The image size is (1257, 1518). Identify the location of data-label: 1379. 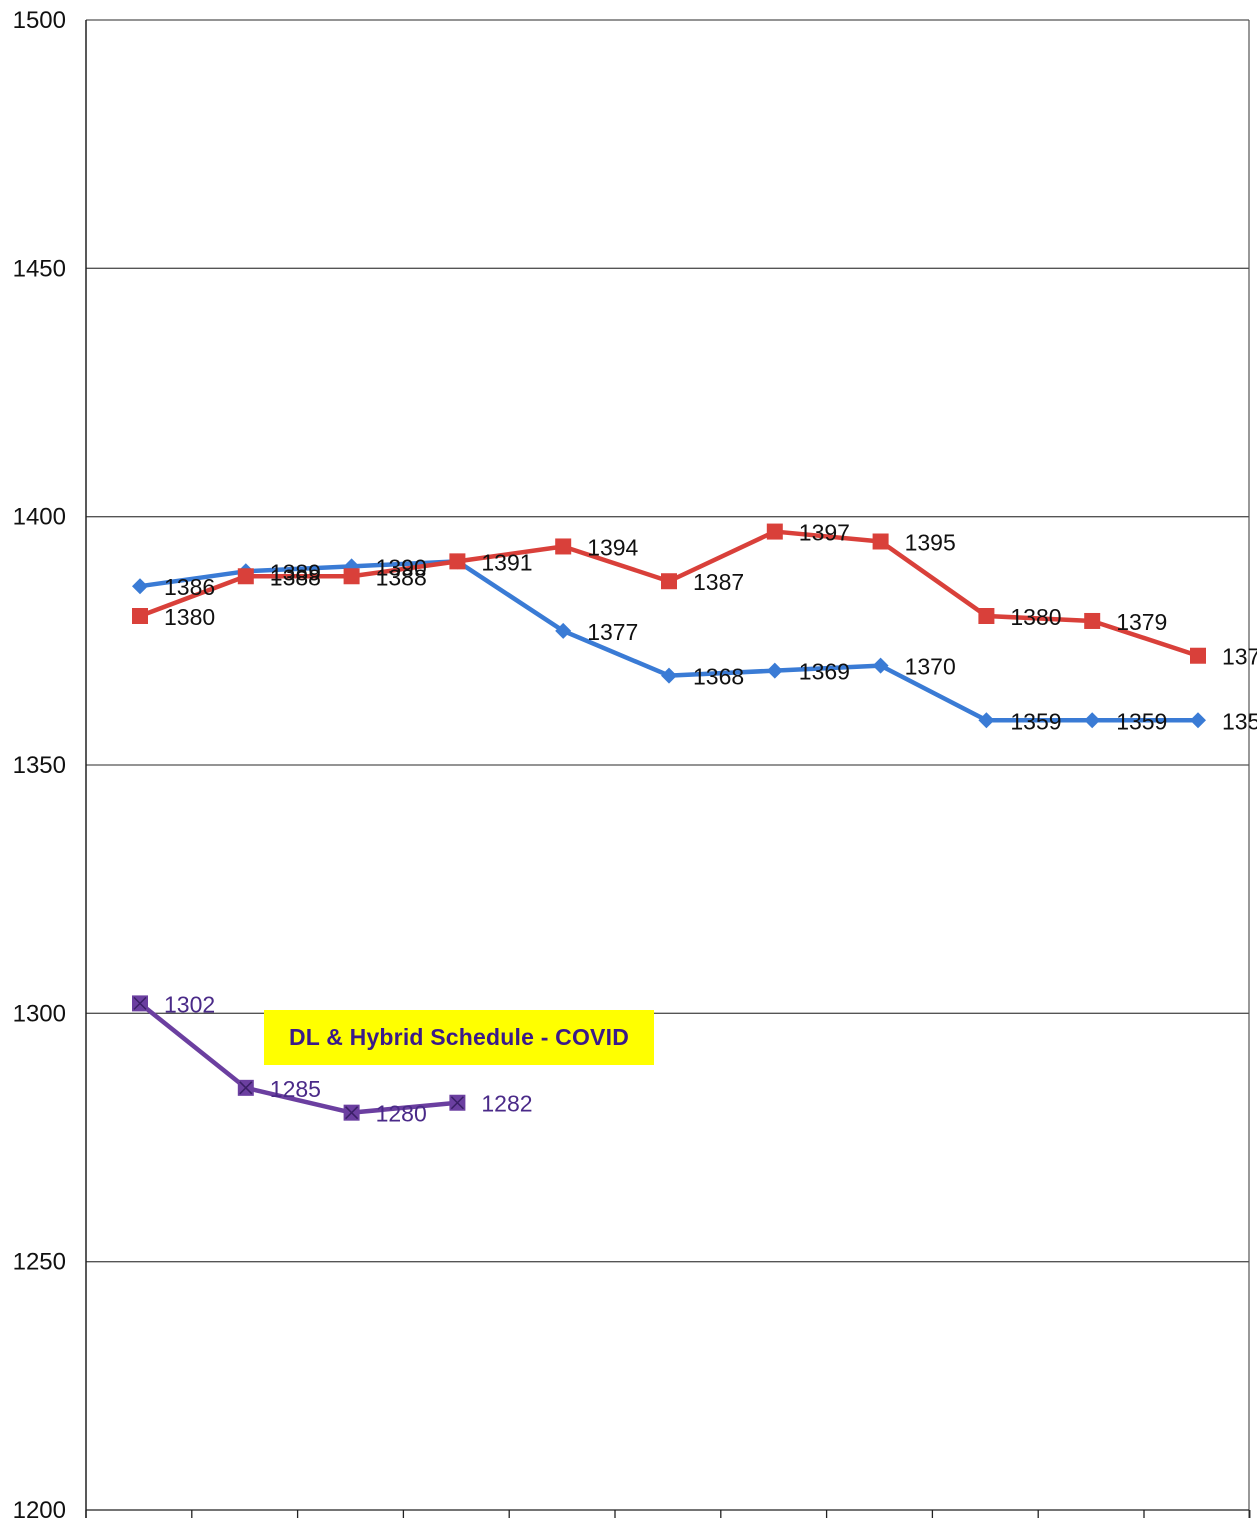
(1141, 622).